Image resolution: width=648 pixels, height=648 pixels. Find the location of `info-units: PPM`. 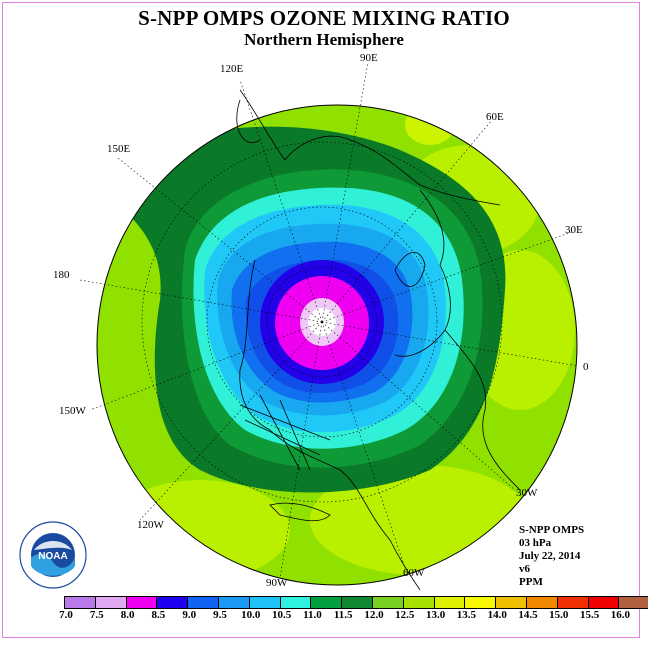

info-units: PPM is located at coordinates (531, 582).